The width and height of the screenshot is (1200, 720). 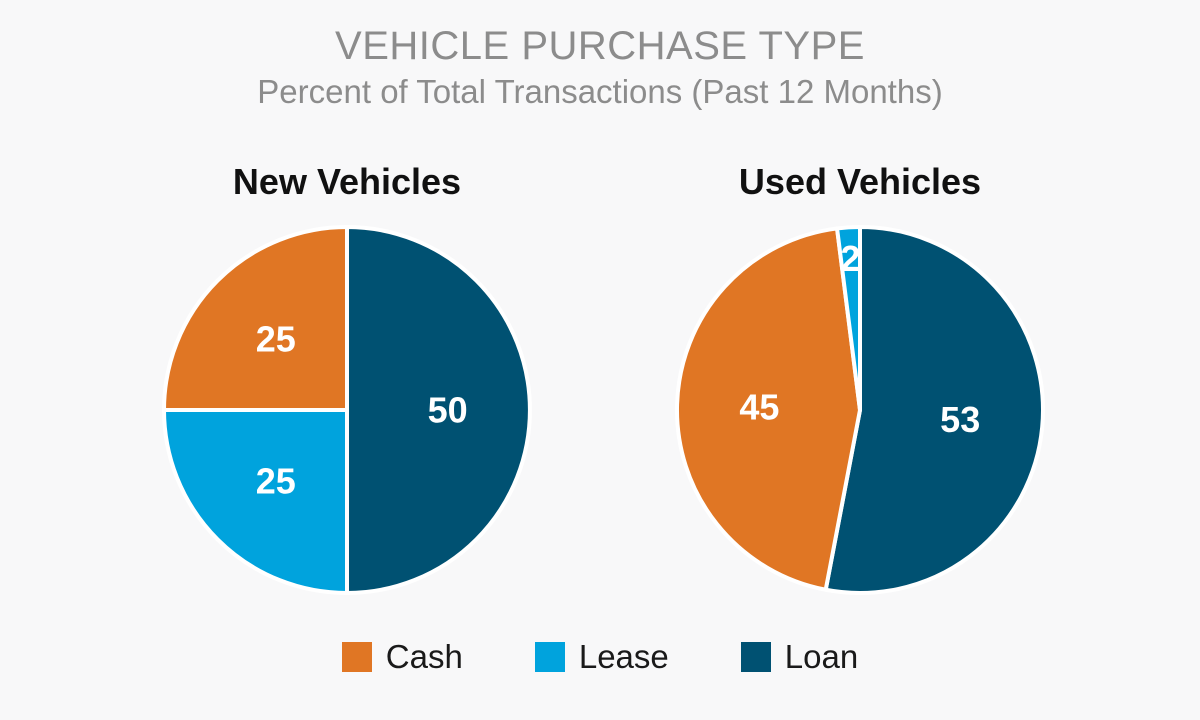 What do you see at coordinates (848, 318) in the screenshot?
I see `slice-used-vehicles-lease` at bounding box center [848, 318].